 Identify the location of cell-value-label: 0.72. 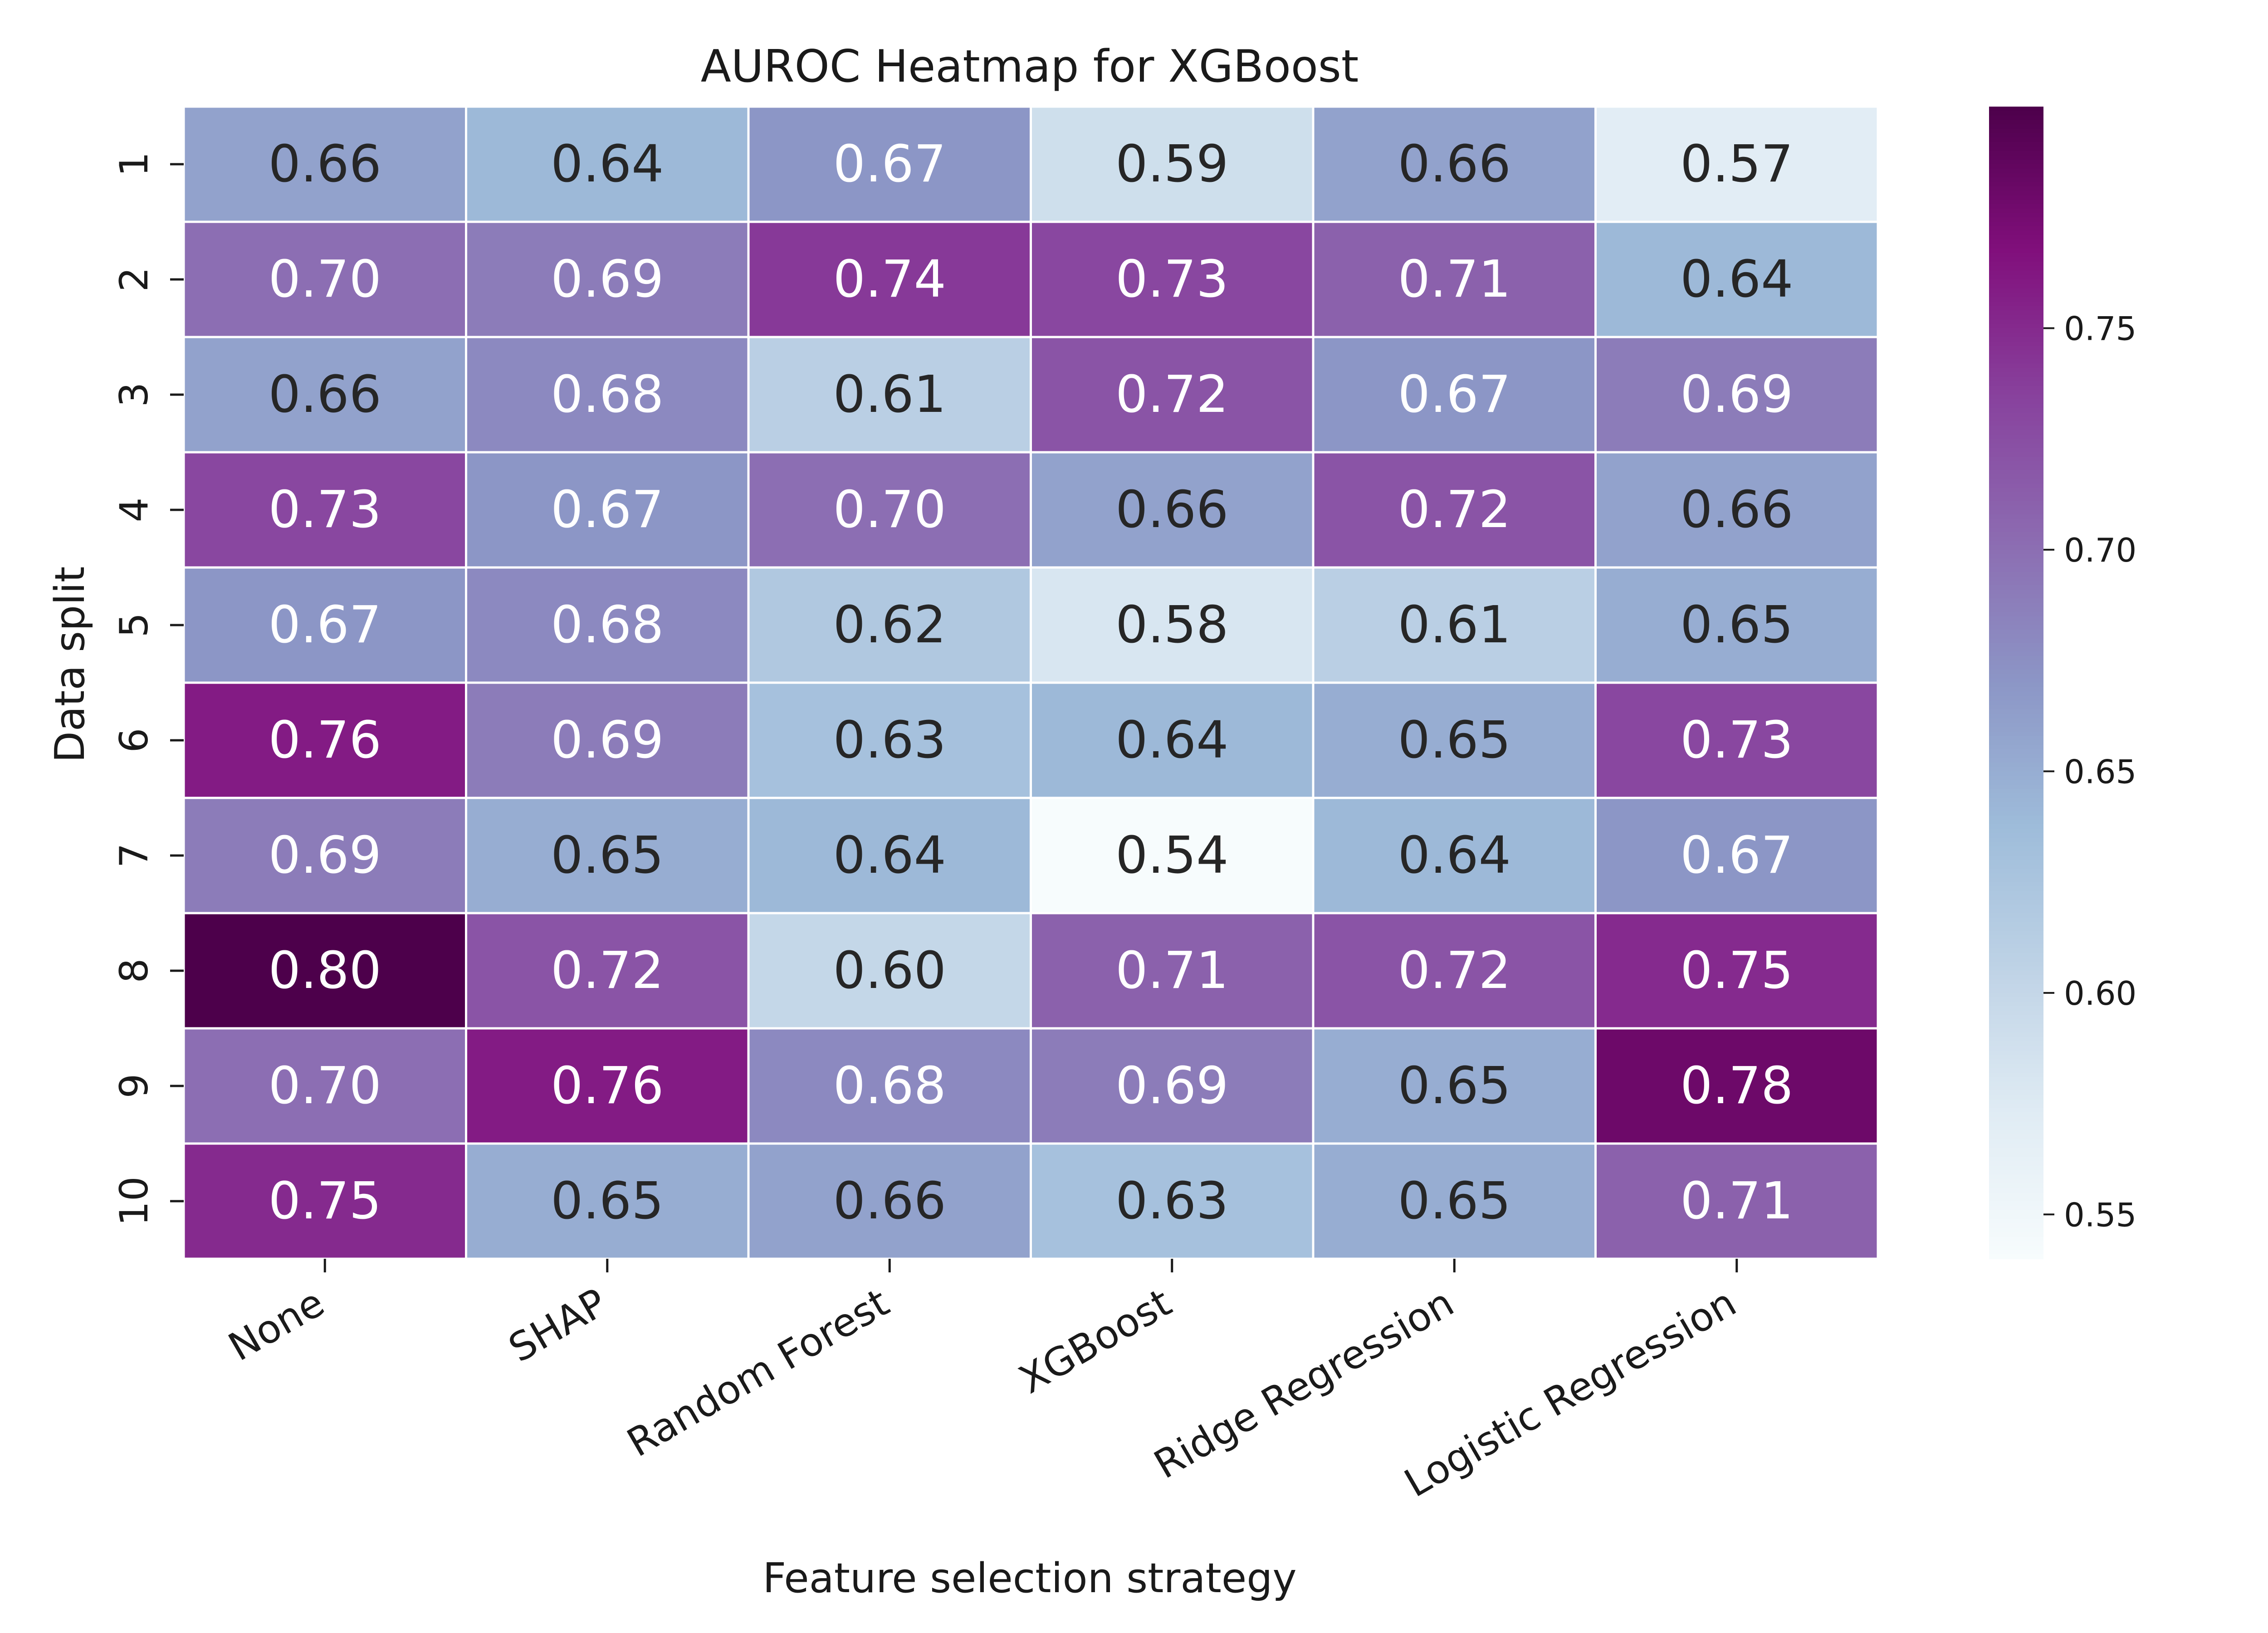
(1455, 970).